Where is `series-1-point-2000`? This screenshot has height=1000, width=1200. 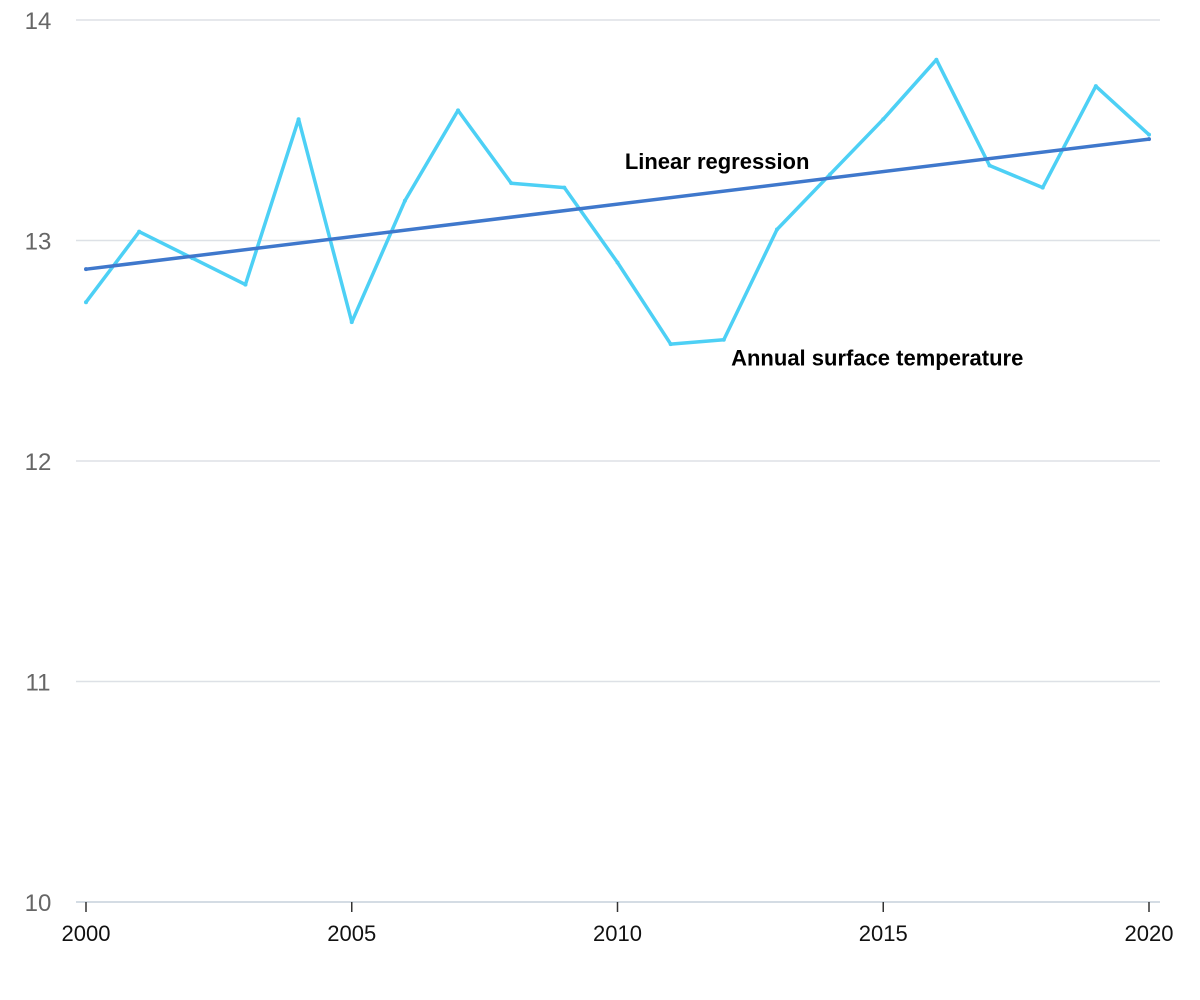
series-1-point-2000 is located at coordinates (86, 269).